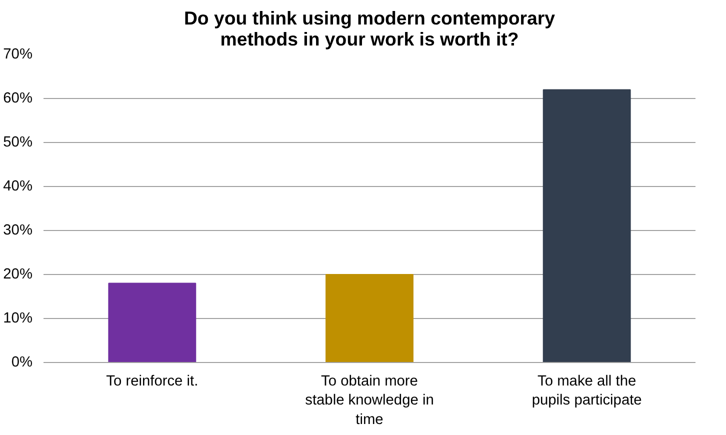 This screenshot has width=726, height=435. What do you see at coordinates (22, 362) in the screenshot?
I see `y-tick-label: 0%` at bounding box center [22, 362].